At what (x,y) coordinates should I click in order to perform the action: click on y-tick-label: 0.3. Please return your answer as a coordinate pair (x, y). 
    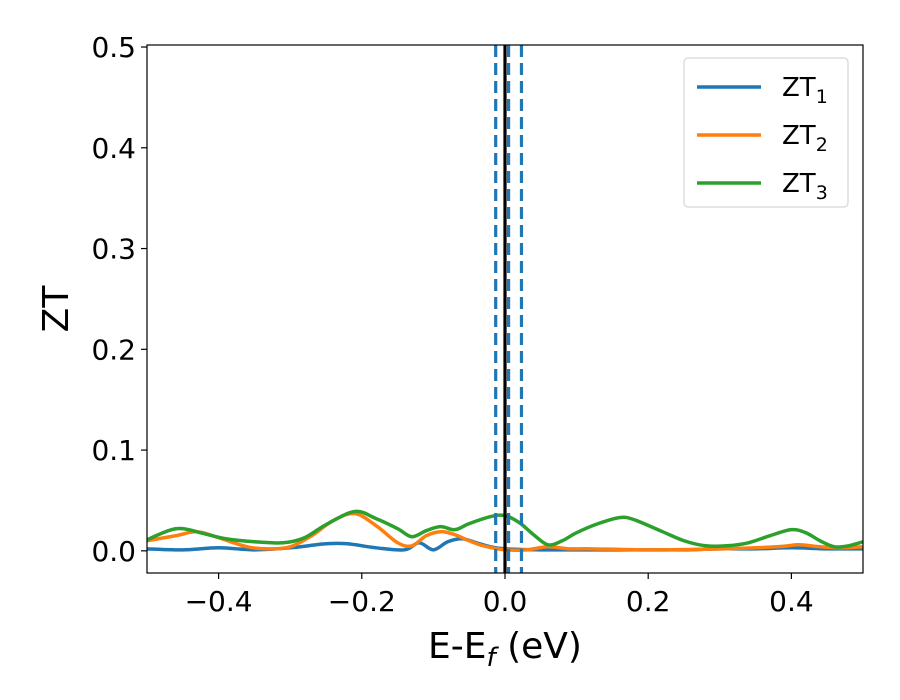
    Looking at the image, I should click on (113, 249).